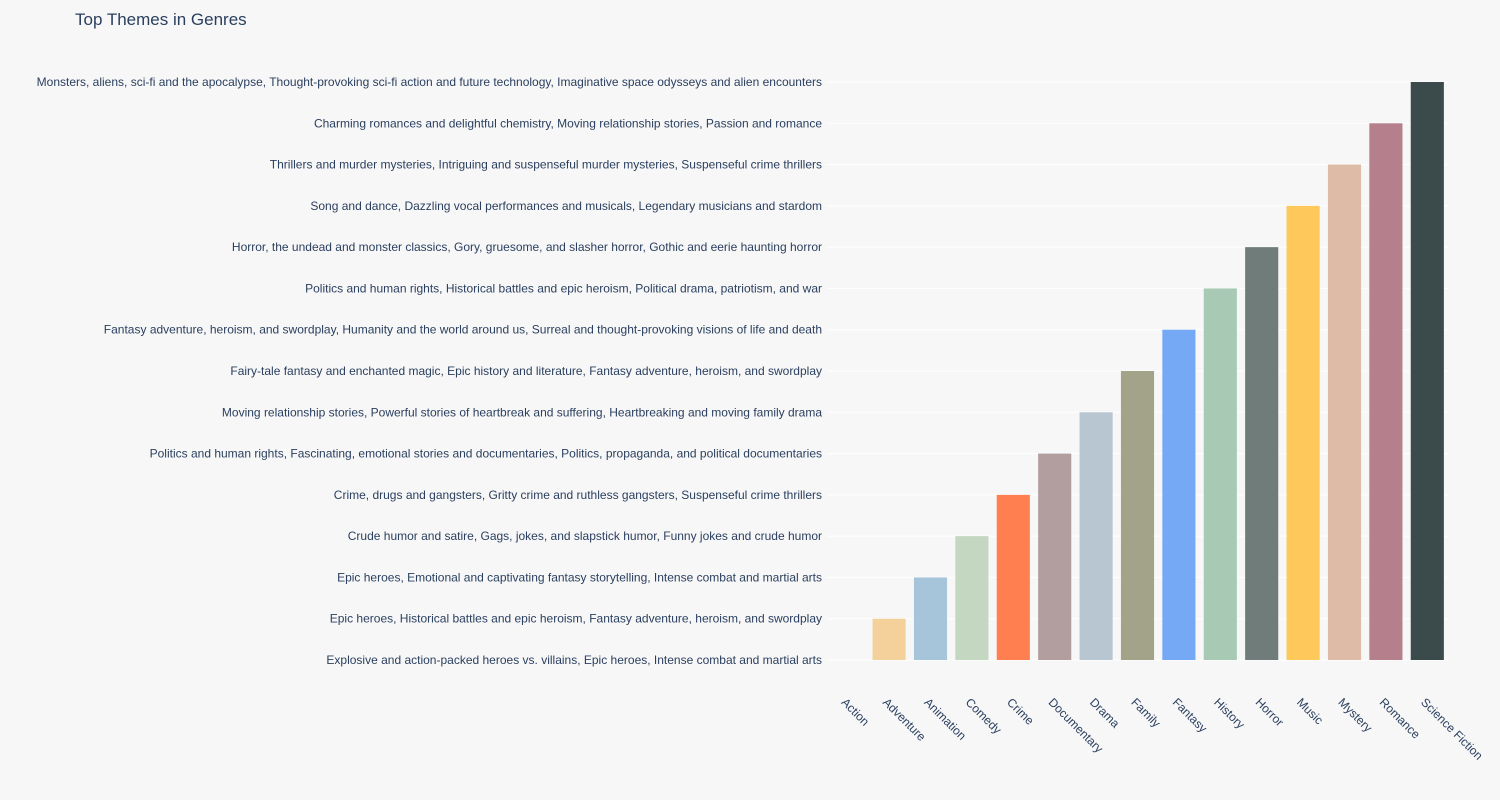 Image resolution: width=1500 pixels, height=800 pixels. I want to click on bar-documentary, so click(1055, 556).